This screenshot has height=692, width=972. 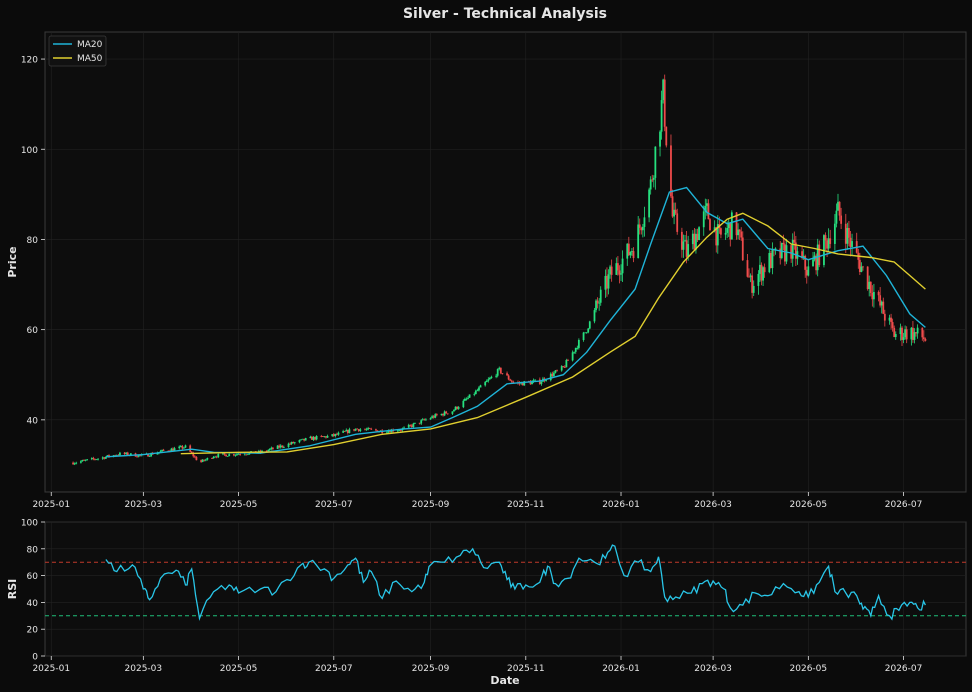 What do you see at coordinates (12, 261) in the screenshot?
I see `price-axis-label: Price` at bounding box center [12, 261].